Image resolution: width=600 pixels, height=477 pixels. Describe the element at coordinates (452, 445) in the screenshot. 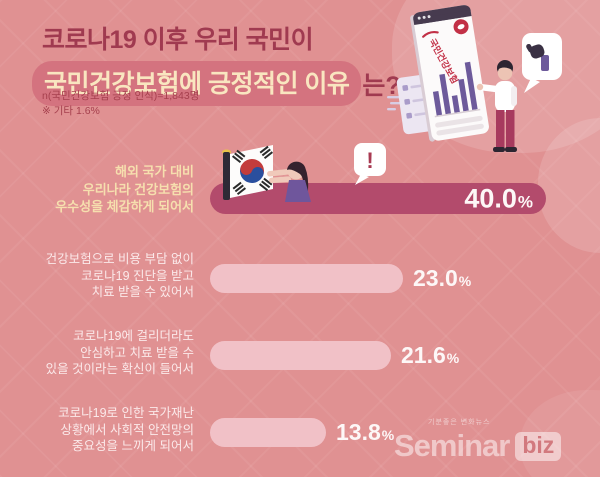

I see `watermark-brand: Seminar` at that location.